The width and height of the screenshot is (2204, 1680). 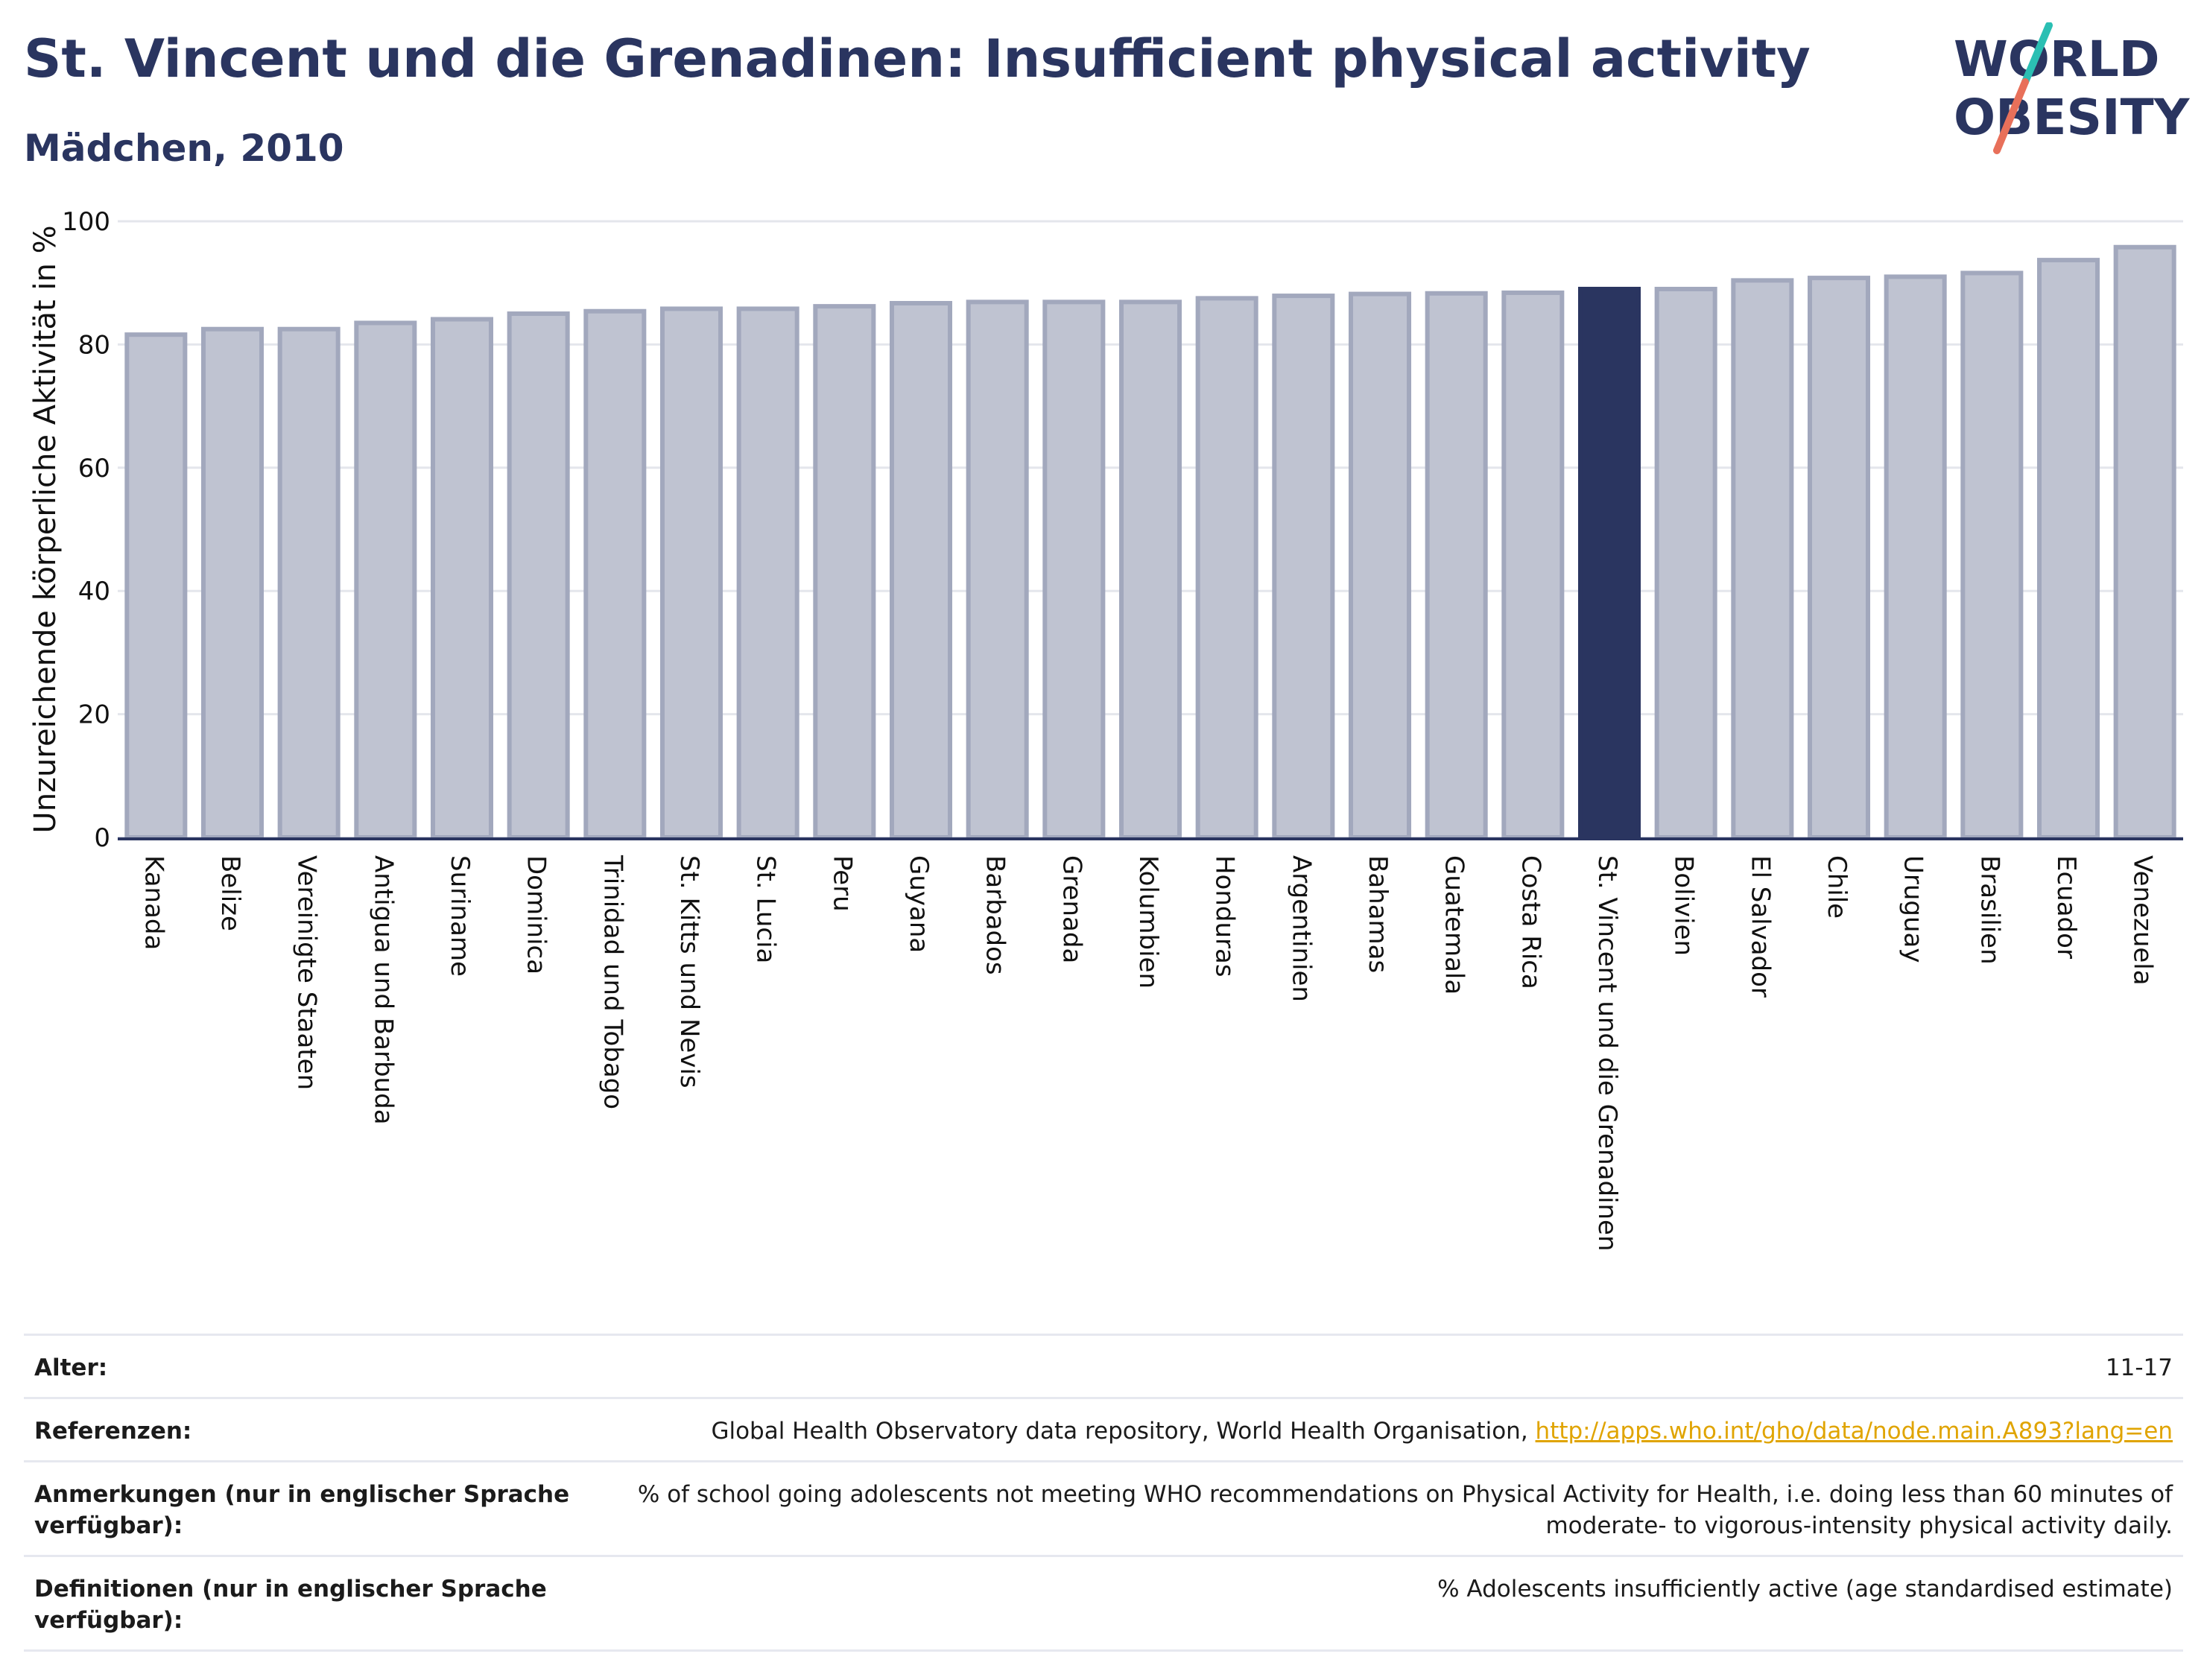 I want to click on info-key: Referenzen:, so click(x=113, y=1431).